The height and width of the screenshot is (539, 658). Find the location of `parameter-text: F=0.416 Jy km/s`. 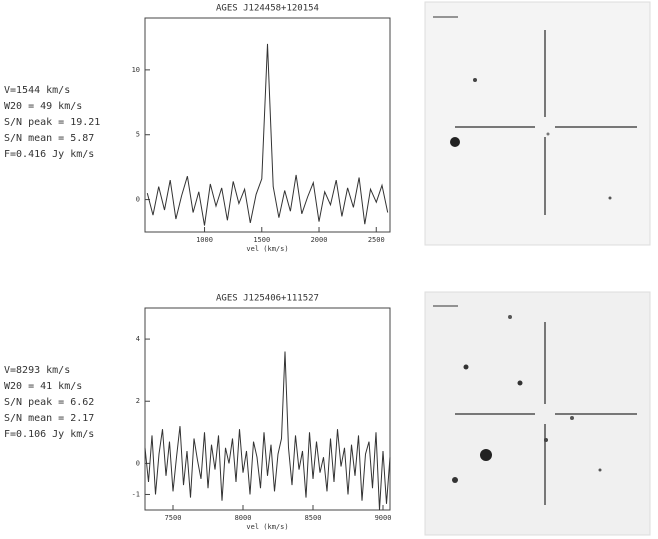

parameter-text: F=0.416 Jy km/s is located at coordinates (49, 154).